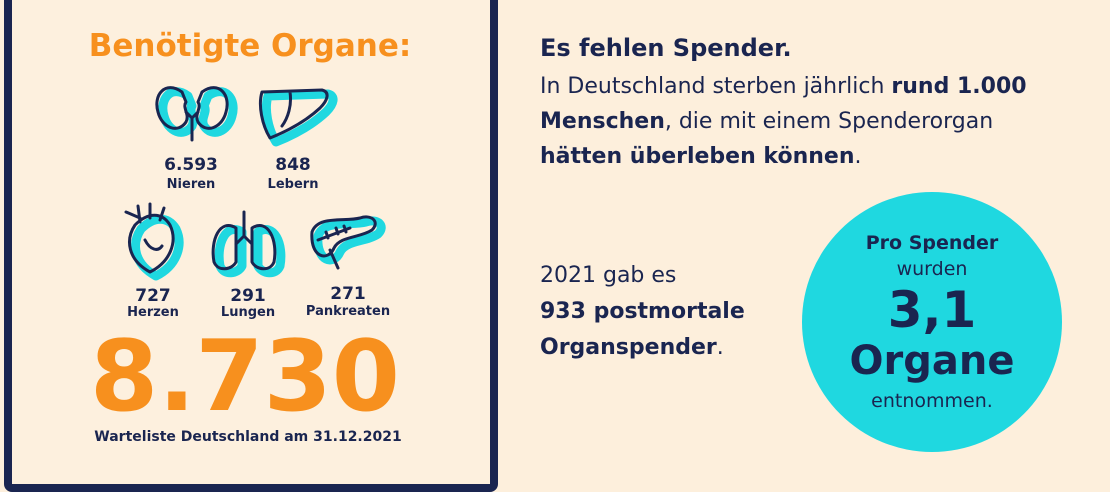  What do you see at coordinates (666, 48) in the screenshot?
I see `right-heading: Es fehlen Spender.` at bounding box center [666, 48].